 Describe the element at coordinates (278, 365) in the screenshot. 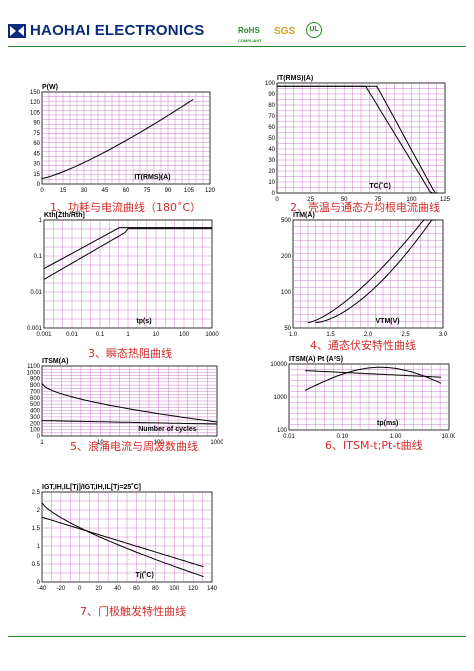

I see `y-tick-label: 10000` at that location.